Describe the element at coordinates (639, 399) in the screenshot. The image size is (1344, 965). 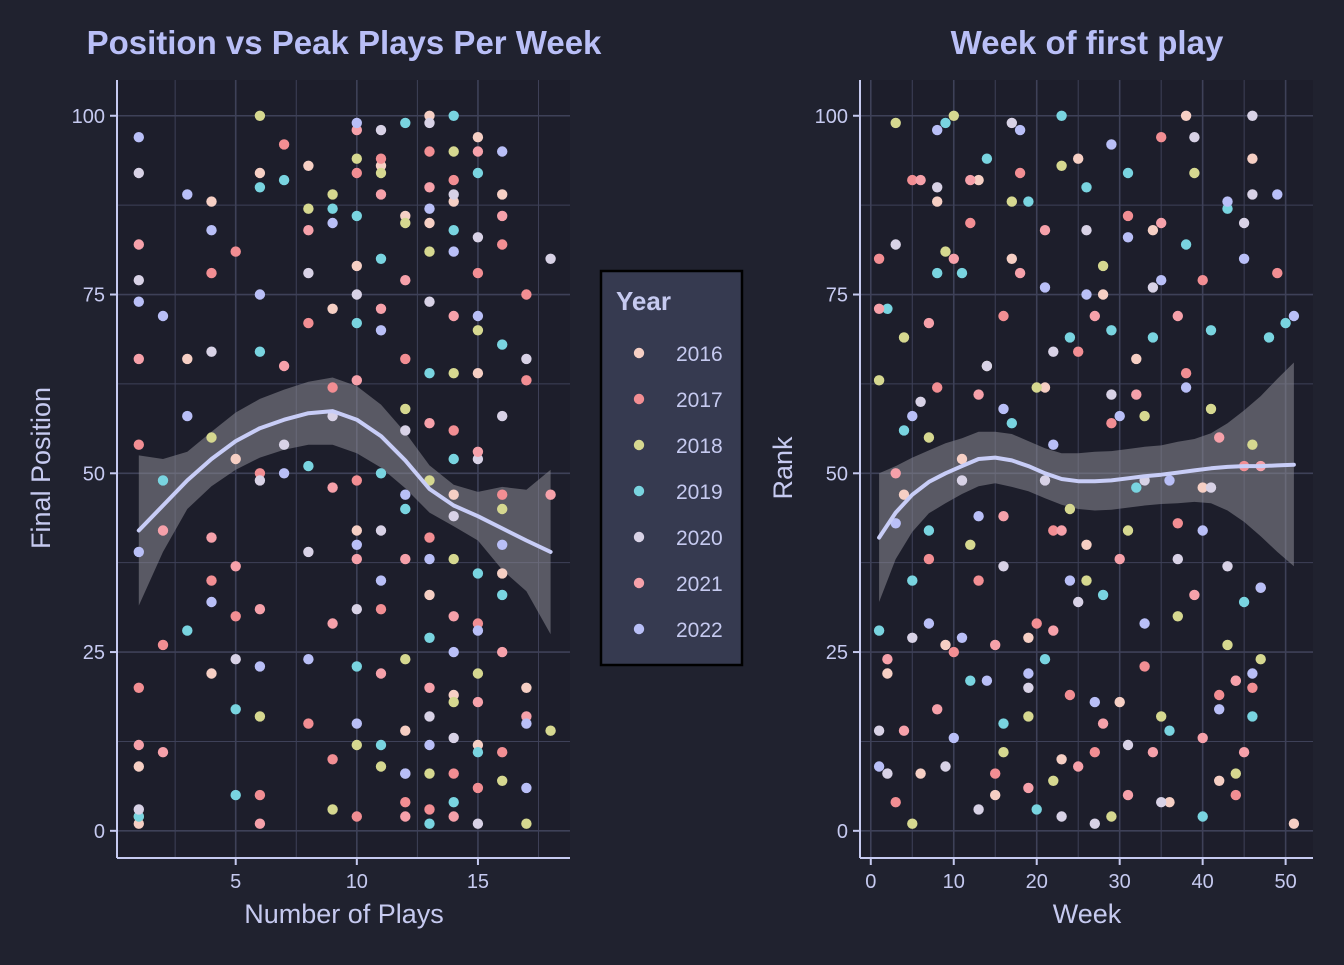
I see `legend-swatch` at that location.